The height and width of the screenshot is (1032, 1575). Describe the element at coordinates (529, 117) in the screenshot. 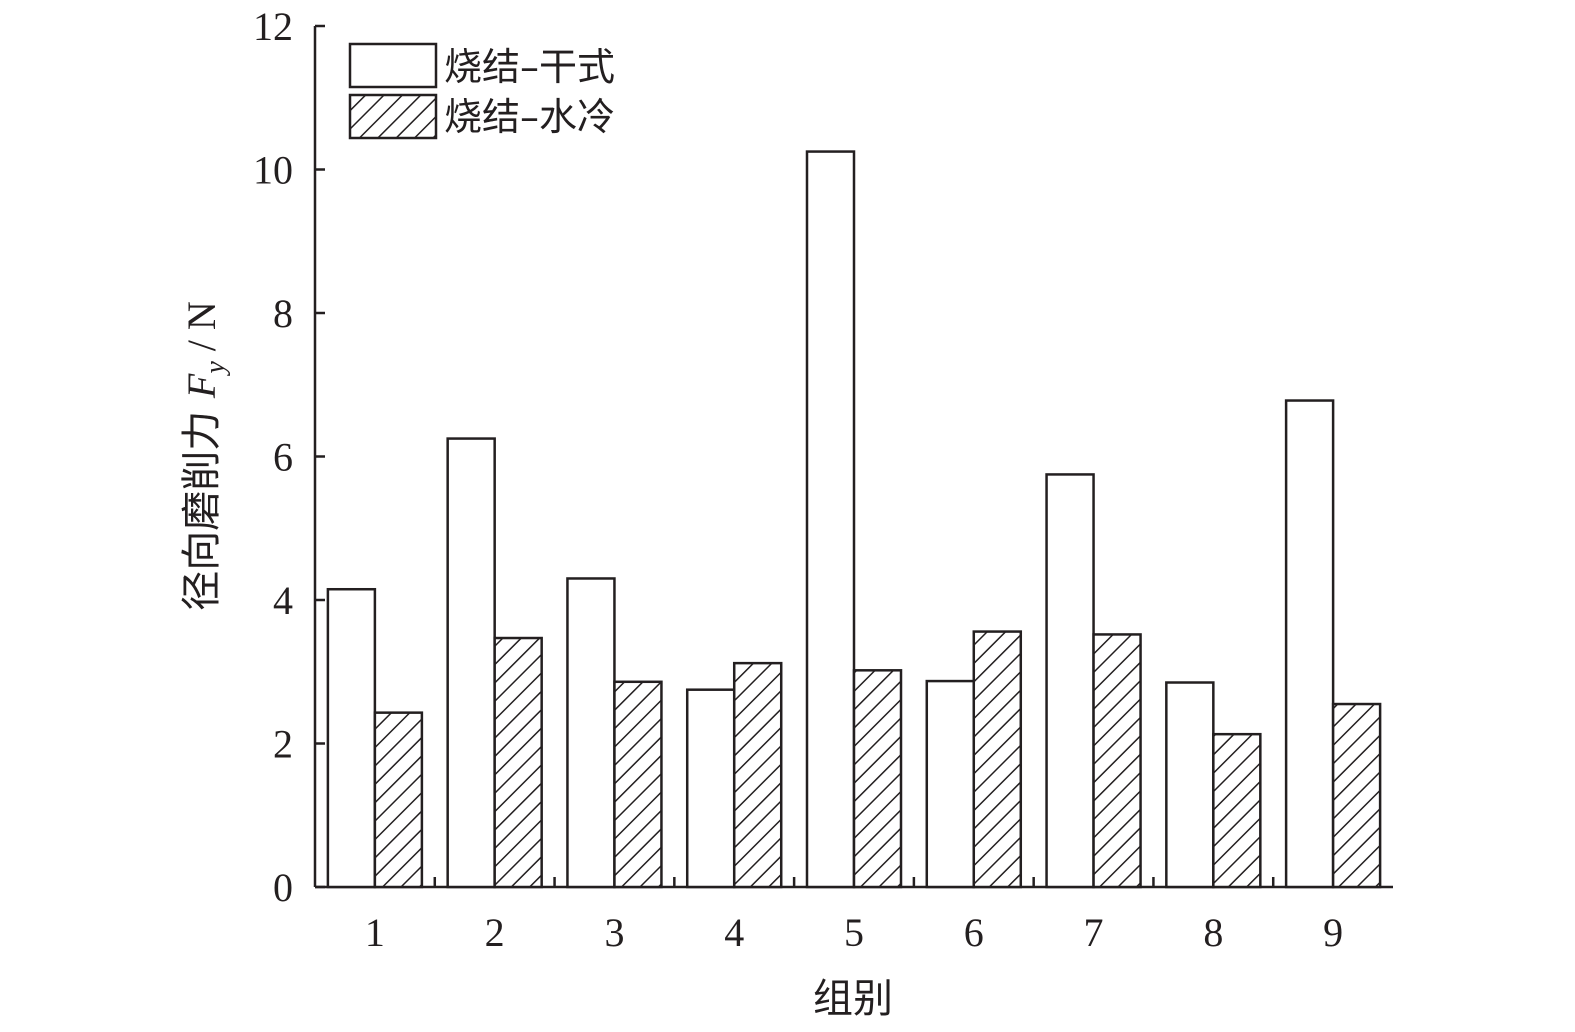

I see `legend-label-water-cooled: 烧结–水冷` at that location.